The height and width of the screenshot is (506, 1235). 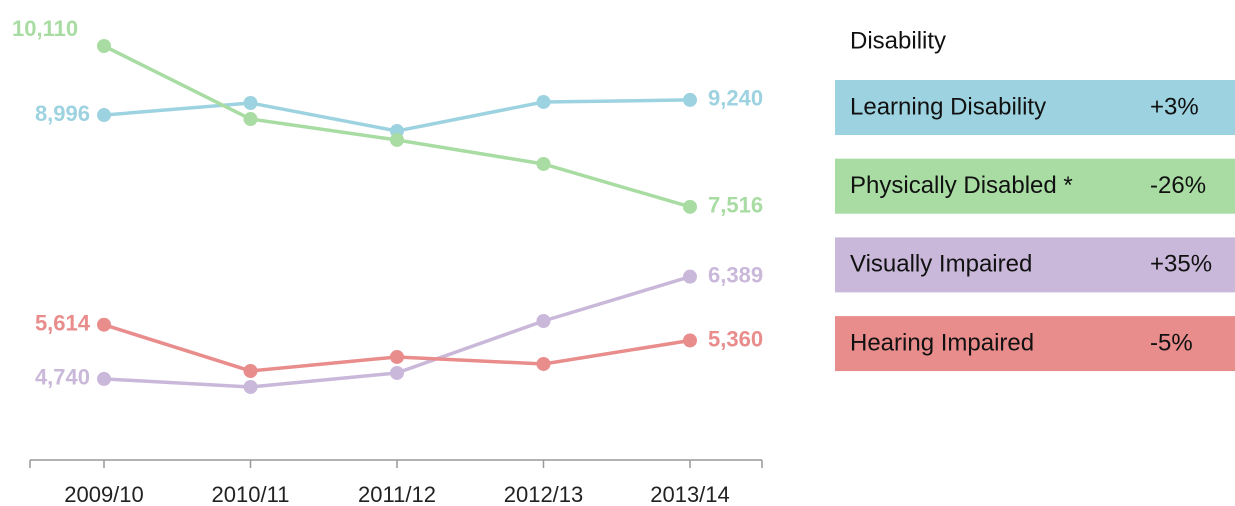 What do you see at coordinates (45, 28) in the screenshot?
I see `data-label: 10,110` at bounding box center [45, 28].